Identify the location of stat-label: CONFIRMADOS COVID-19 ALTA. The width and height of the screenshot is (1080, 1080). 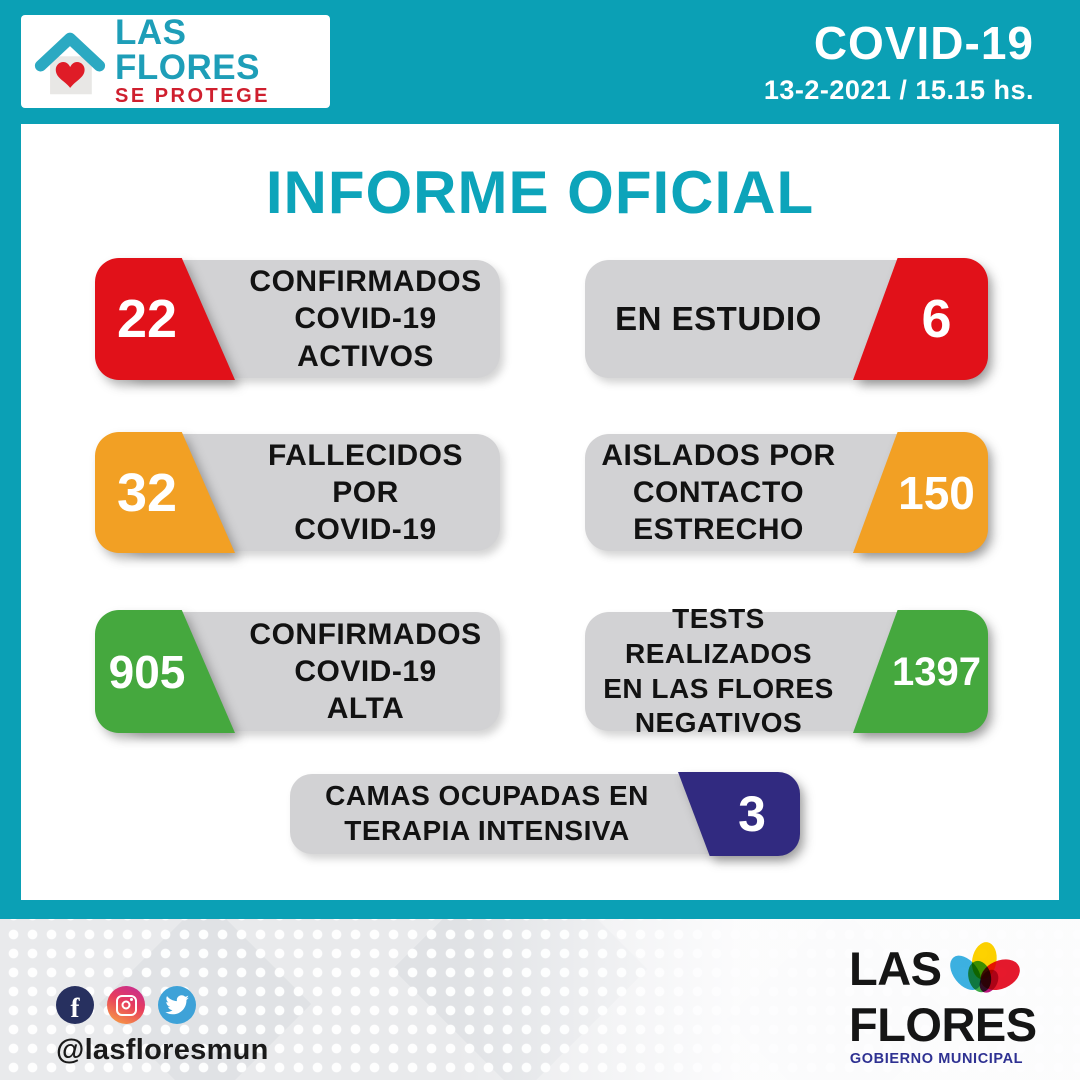
(365, 671).